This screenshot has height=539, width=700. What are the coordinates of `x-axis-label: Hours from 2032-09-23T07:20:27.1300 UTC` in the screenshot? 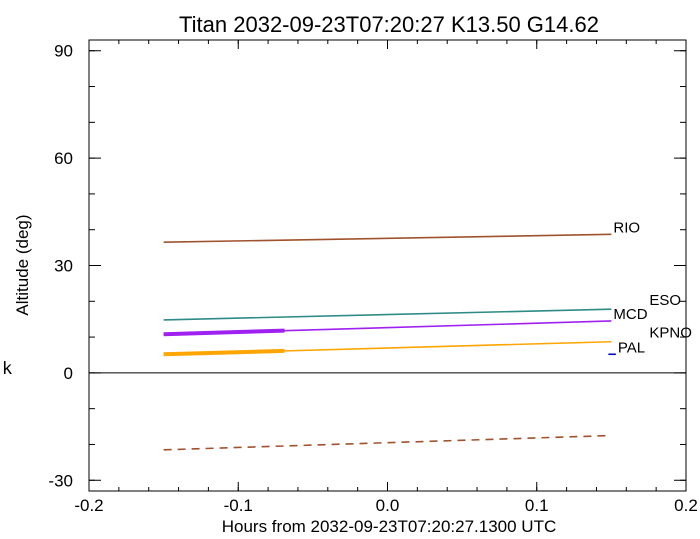 It's located at (389, 526).